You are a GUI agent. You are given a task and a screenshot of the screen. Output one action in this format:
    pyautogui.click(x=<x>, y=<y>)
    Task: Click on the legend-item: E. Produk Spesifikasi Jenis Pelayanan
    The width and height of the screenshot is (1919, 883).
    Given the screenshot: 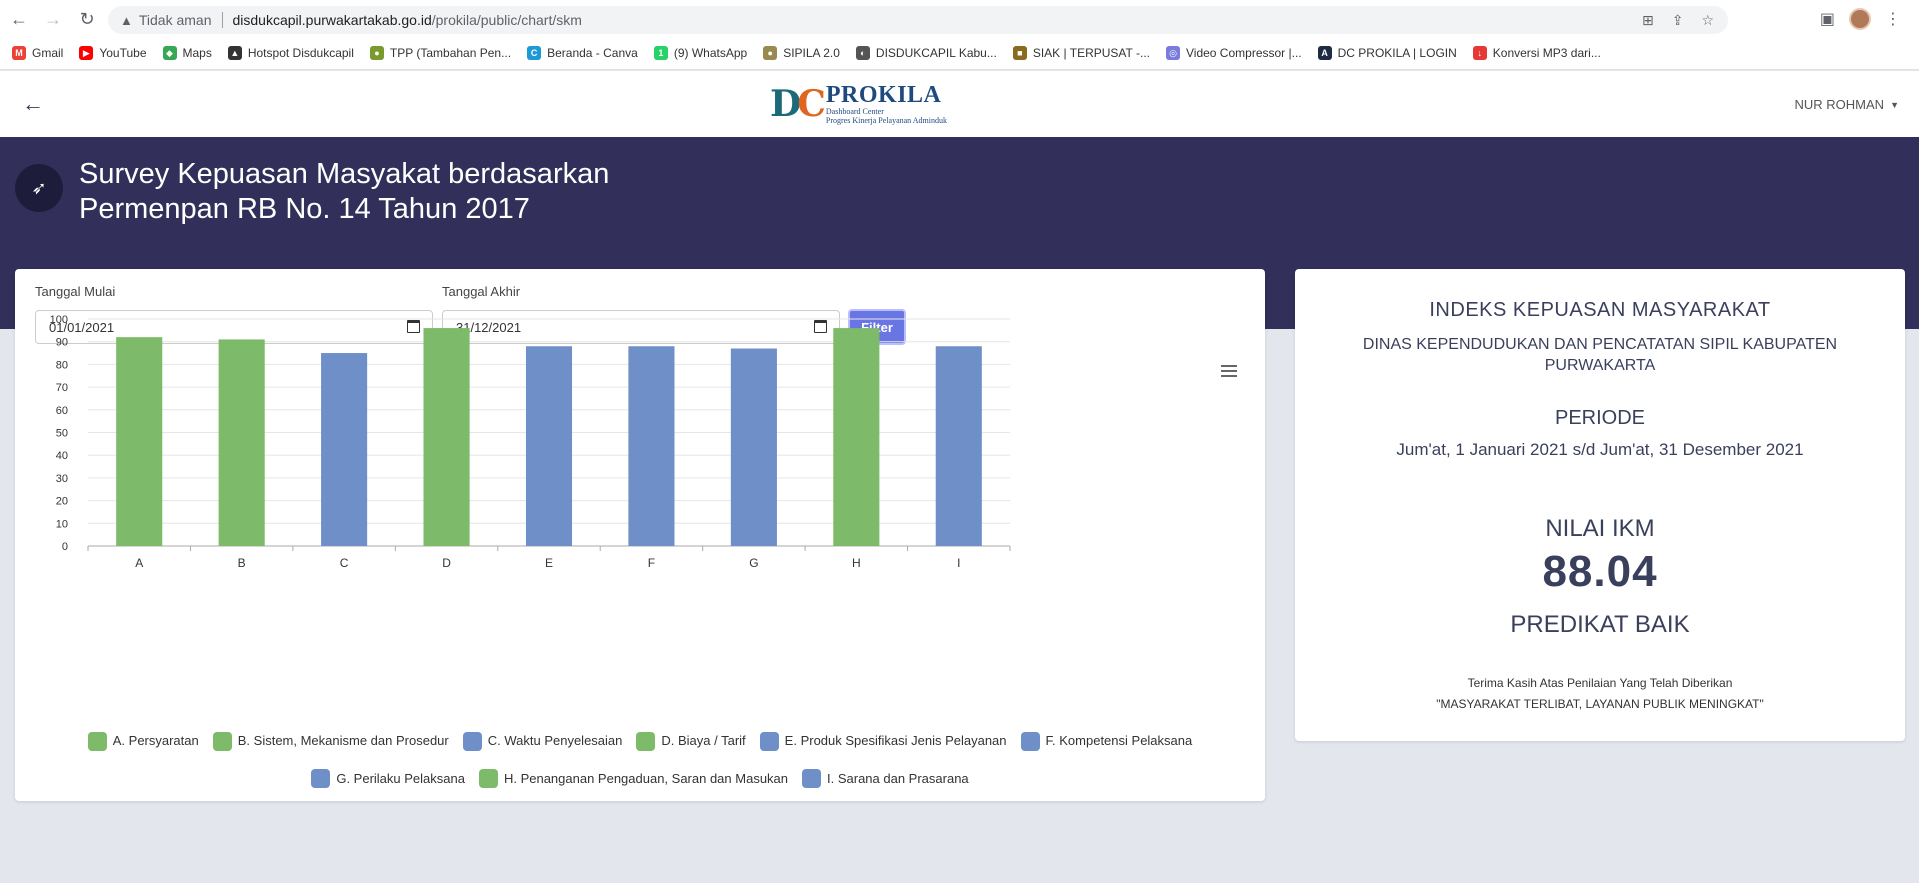 What is the action you would take?
    pyautogui.click(x=883, y=741)
    